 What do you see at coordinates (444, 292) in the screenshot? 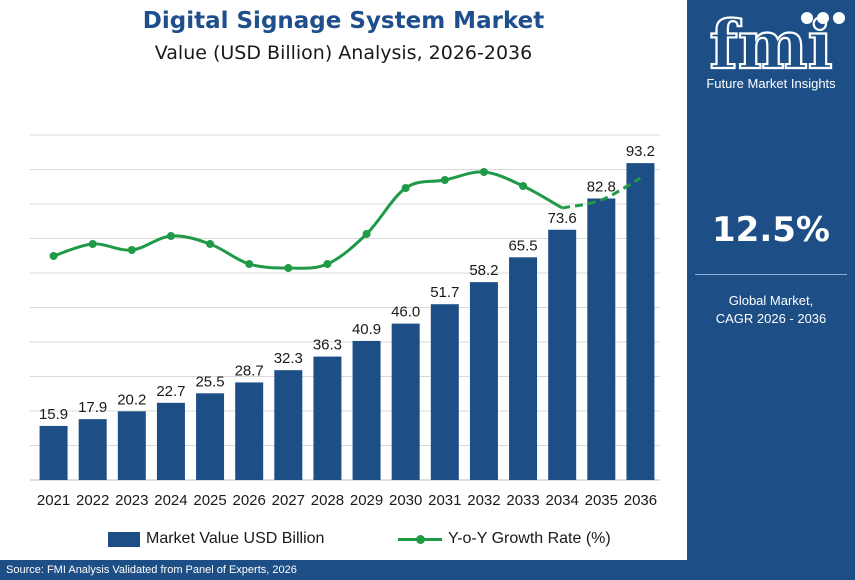
I see `bar-label-2031: 51.7` at bounding box center [444, 292].